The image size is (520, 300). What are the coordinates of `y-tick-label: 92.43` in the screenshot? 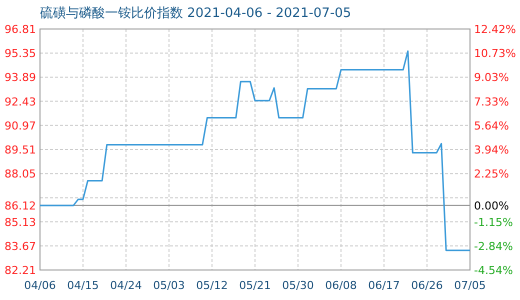 It's located at (20, 101).